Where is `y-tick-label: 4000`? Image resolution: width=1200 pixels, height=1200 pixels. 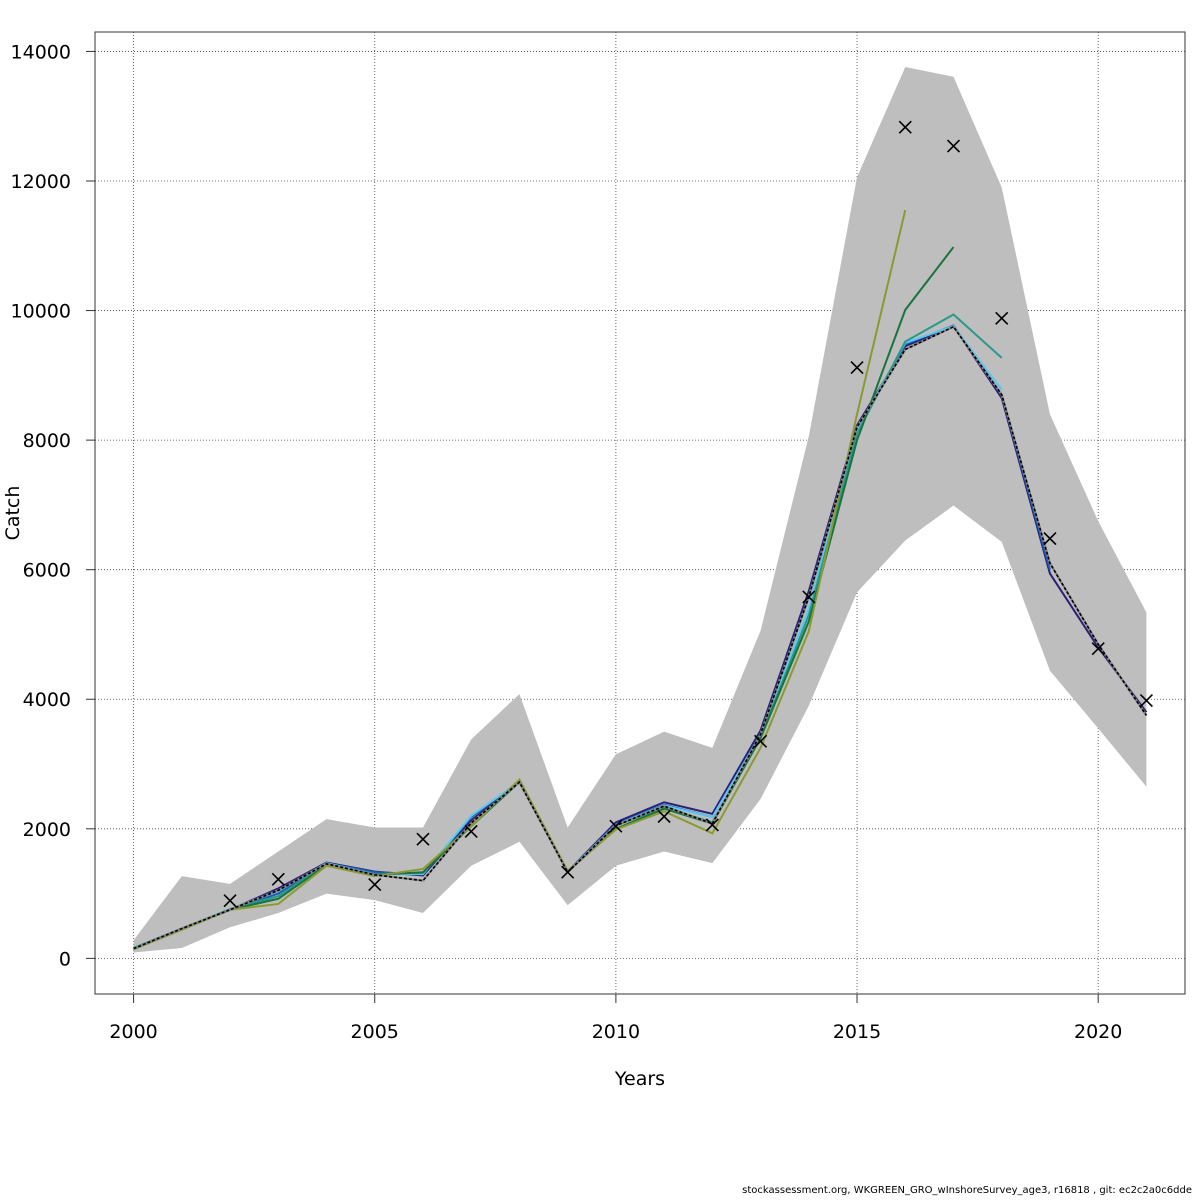
y-tick-label: 4000 is located at coordinates (47, 700).